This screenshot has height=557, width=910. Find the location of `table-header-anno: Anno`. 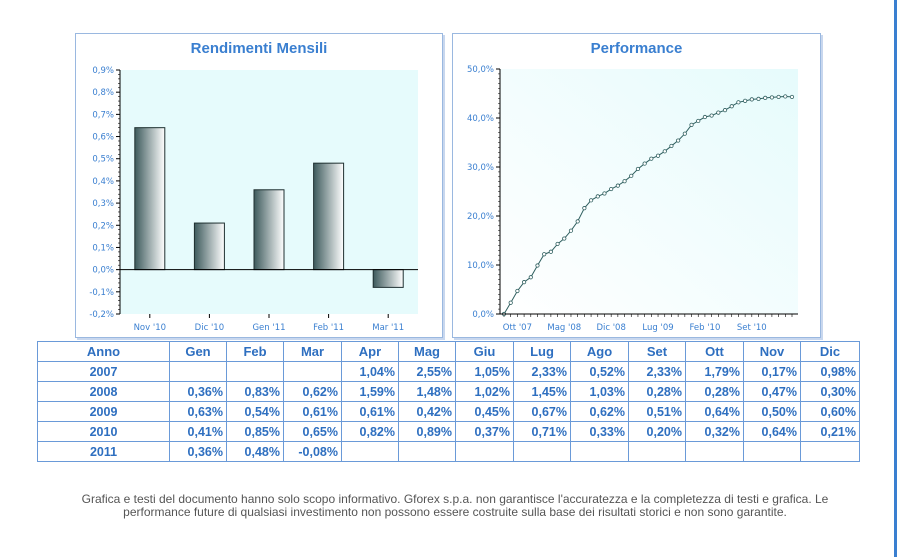

table-header-anno: Anno is located at coordinates (103, 351).